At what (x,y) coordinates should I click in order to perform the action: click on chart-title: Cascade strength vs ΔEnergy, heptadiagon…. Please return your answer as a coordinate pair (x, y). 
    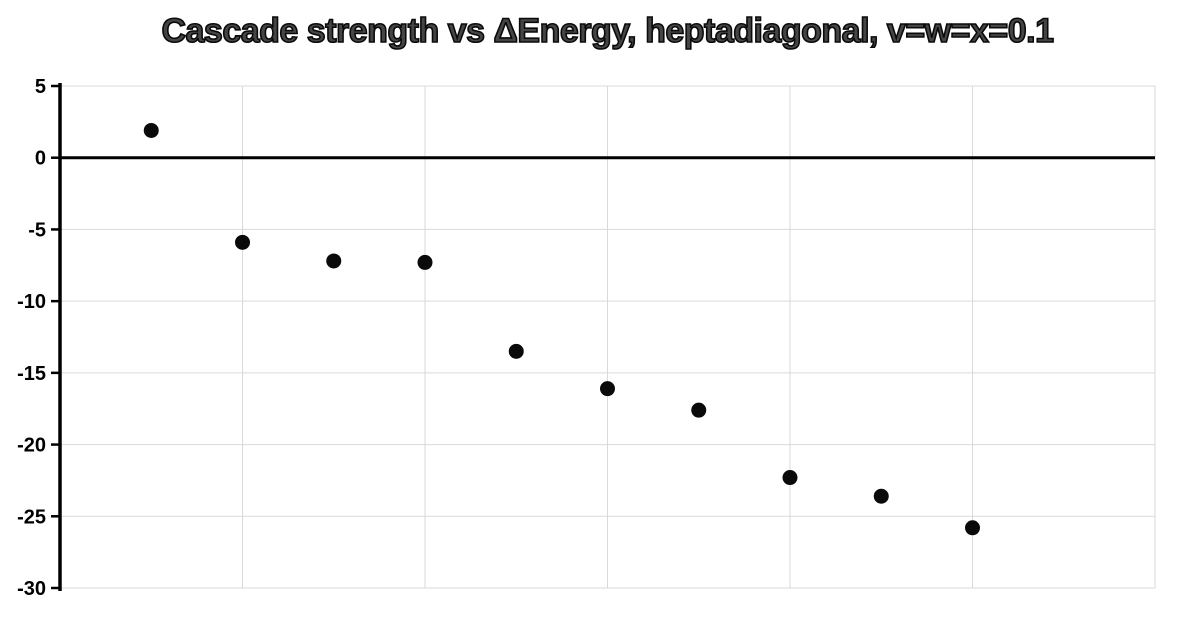
    Looking at the image, I should click on (608, 31).